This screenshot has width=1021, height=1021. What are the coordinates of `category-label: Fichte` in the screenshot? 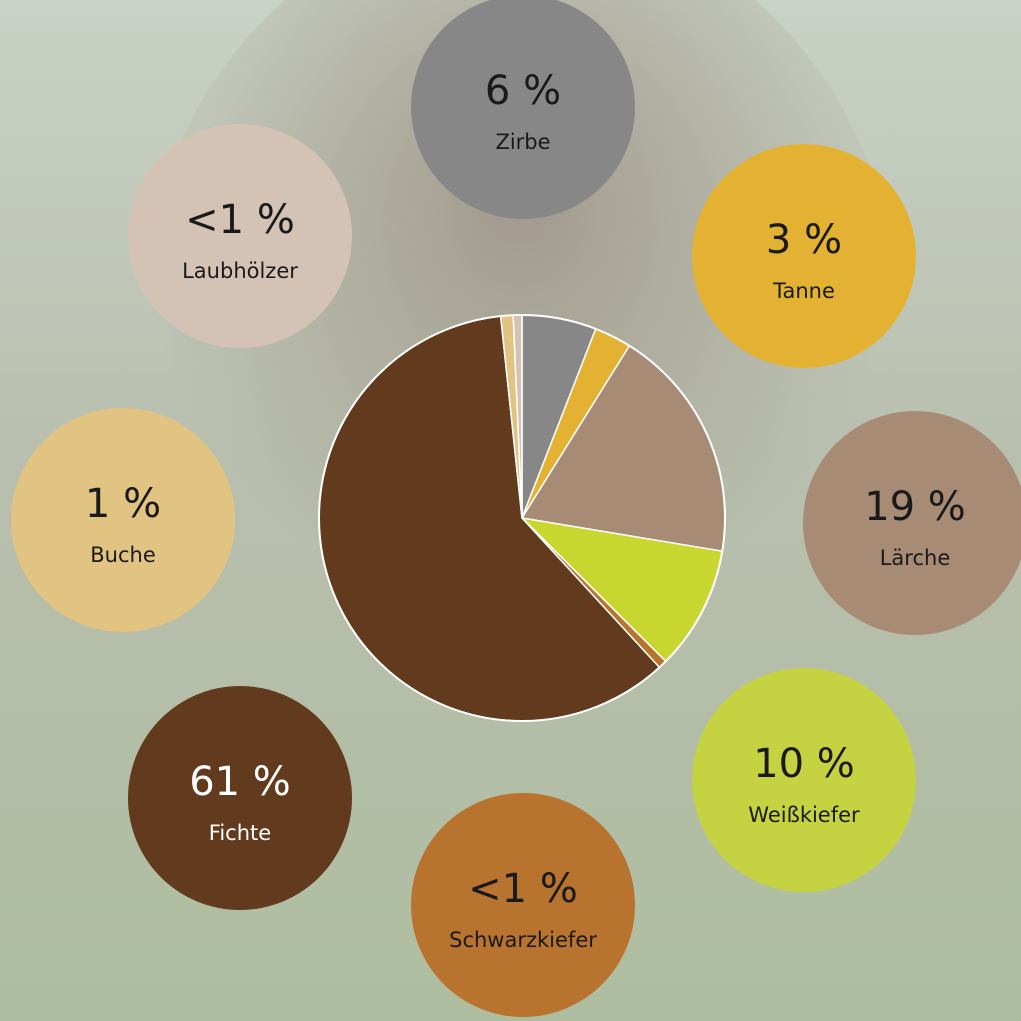 It's located at (240, 833).